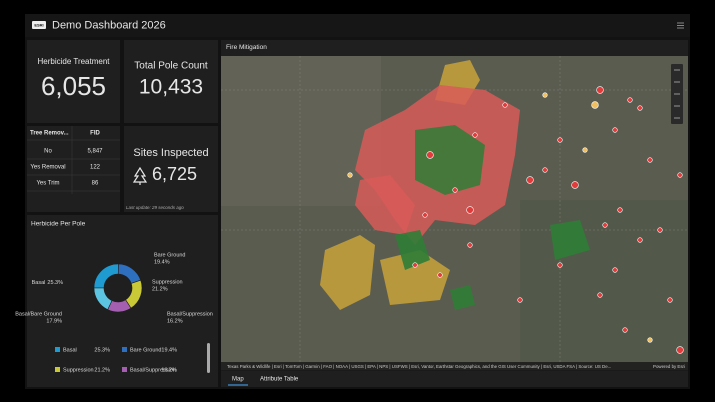 The height and width of the screenshot is (402, 715). I want to click on slice-value: 25.3%, so click(55, 283).